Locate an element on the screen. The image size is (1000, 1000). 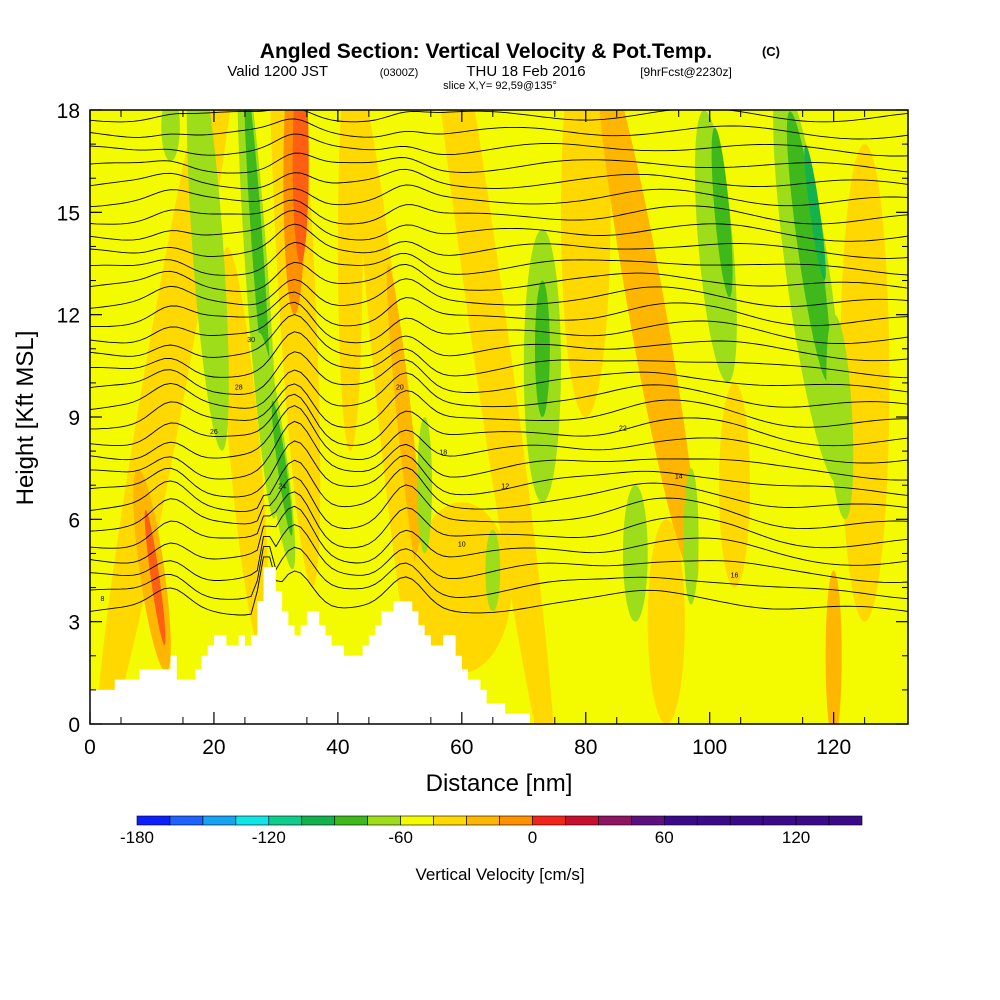
y-tick-label-2: 6 is located at coordinates (74, 520).